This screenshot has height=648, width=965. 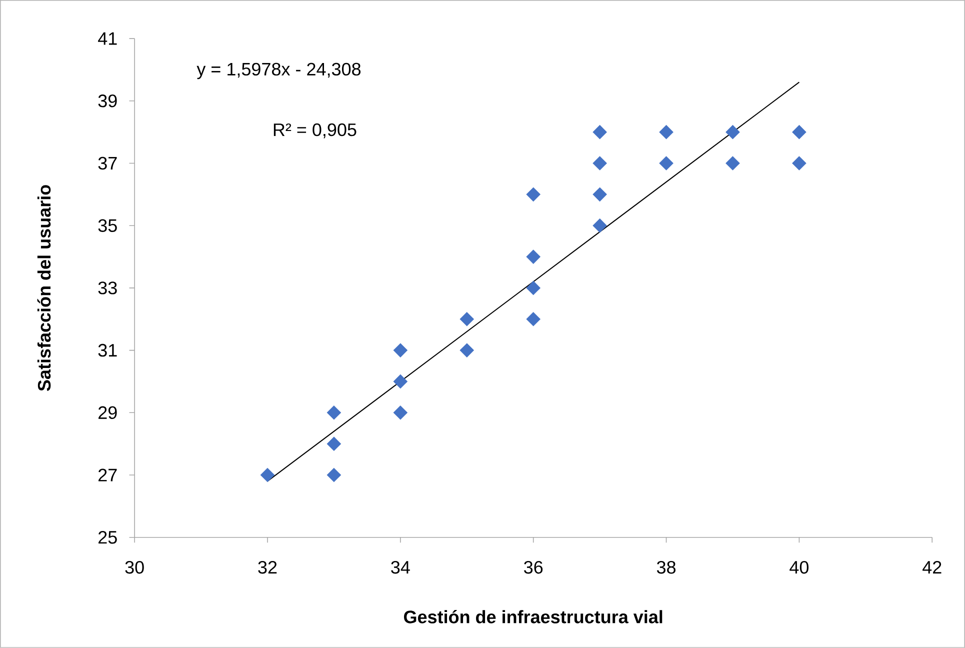 I want to click on y-tick-label: 41, so click(x=107, y=38).